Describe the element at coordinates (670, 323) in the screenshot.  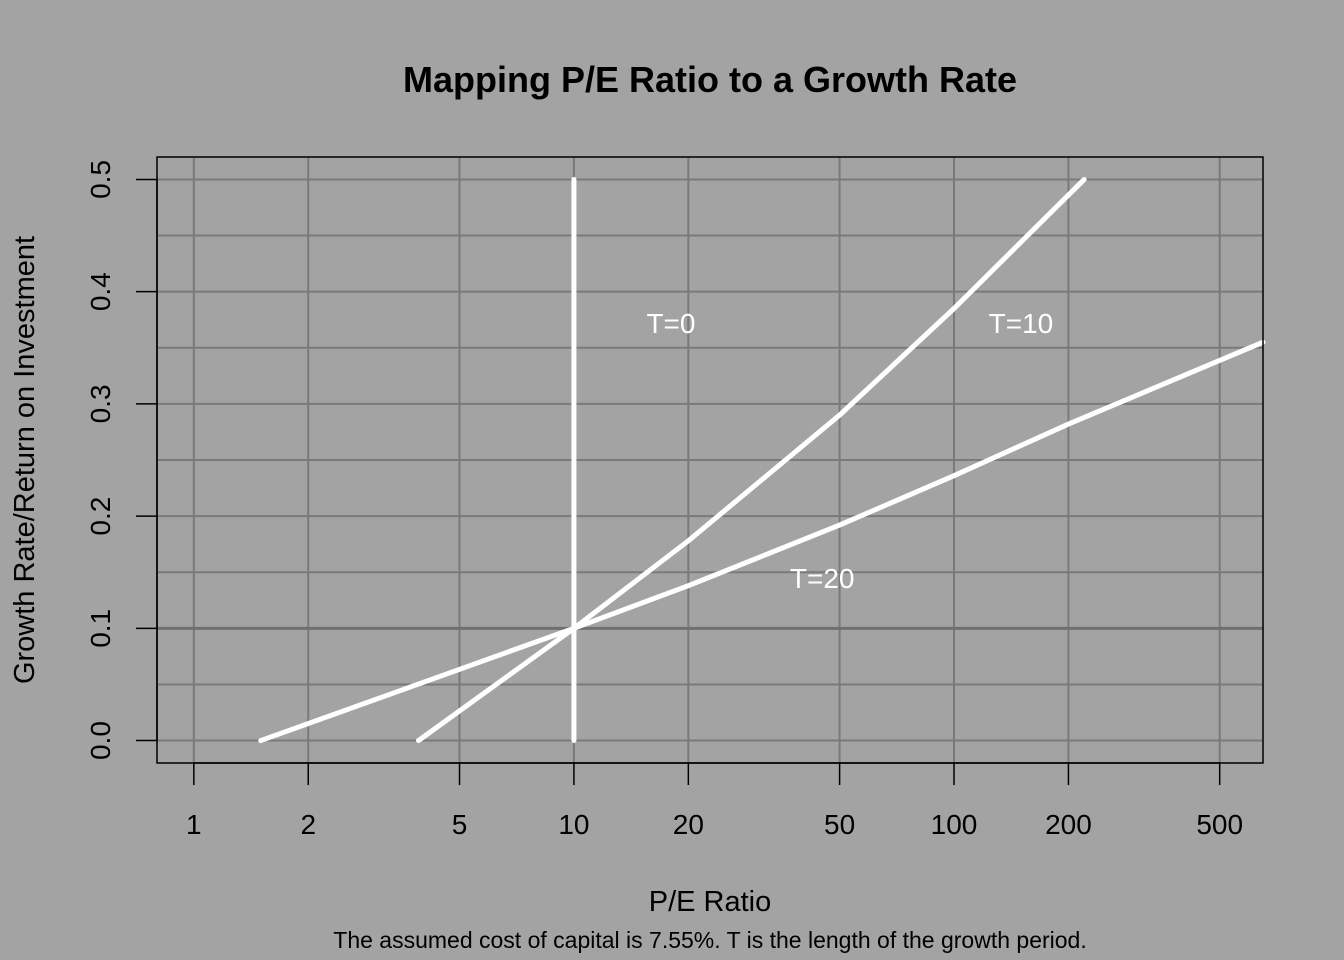
I see `series-label-t-0: T=0` at that location.